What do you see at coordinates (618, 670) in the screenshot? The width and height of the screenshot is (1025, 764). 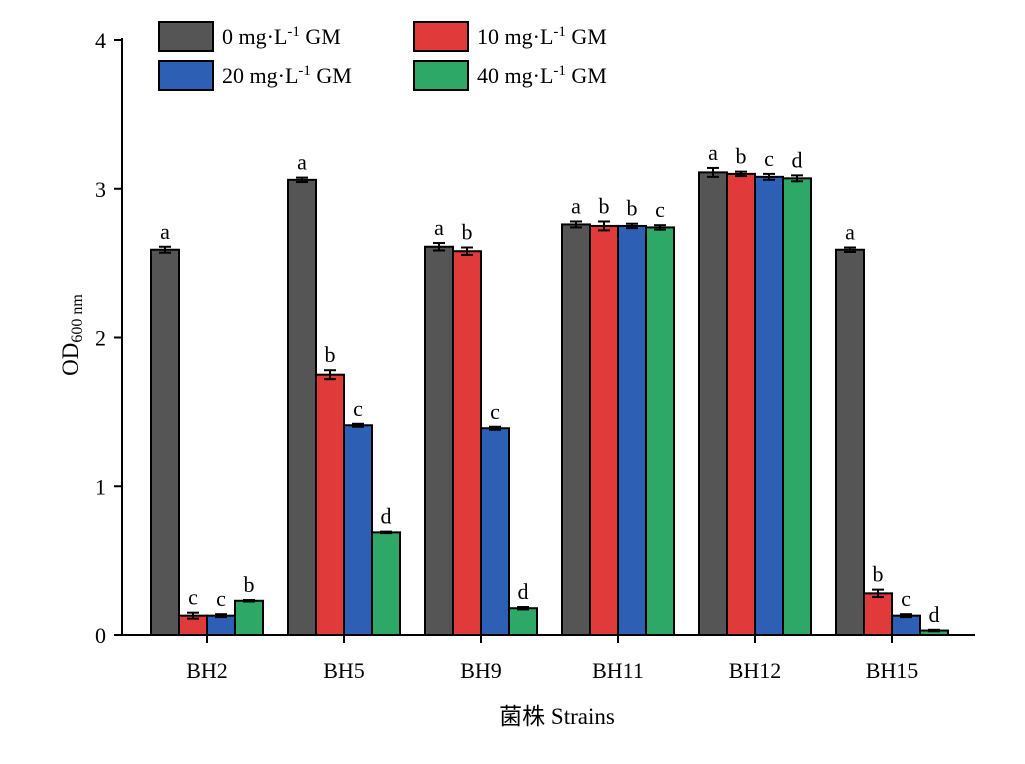 I see `x-tick-label: BH11` at bounding box center [618, 670].